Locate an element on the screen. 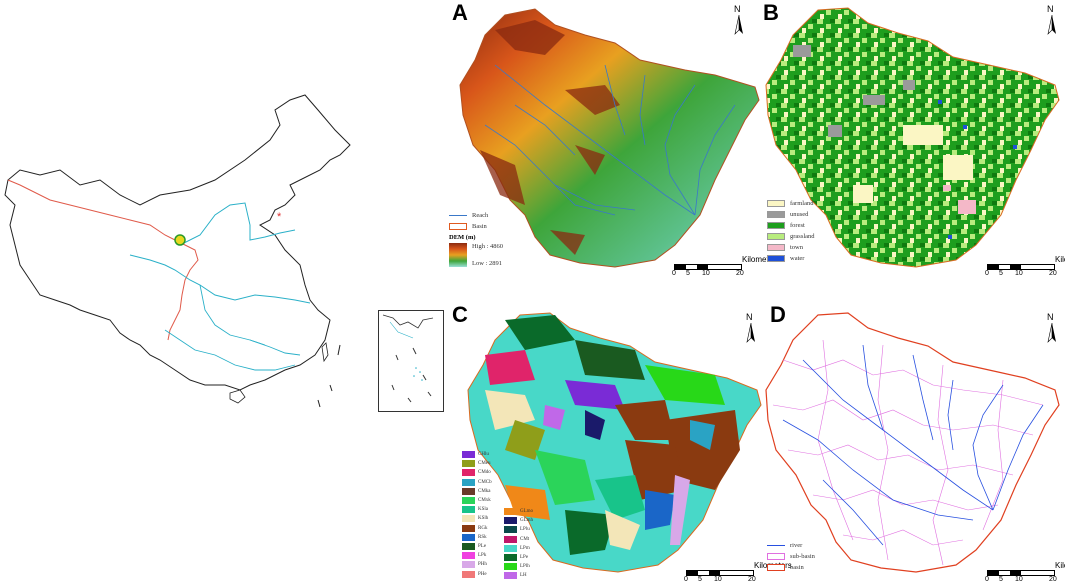  legend-item-grassland: grassland is located at coordinates (791, 236).